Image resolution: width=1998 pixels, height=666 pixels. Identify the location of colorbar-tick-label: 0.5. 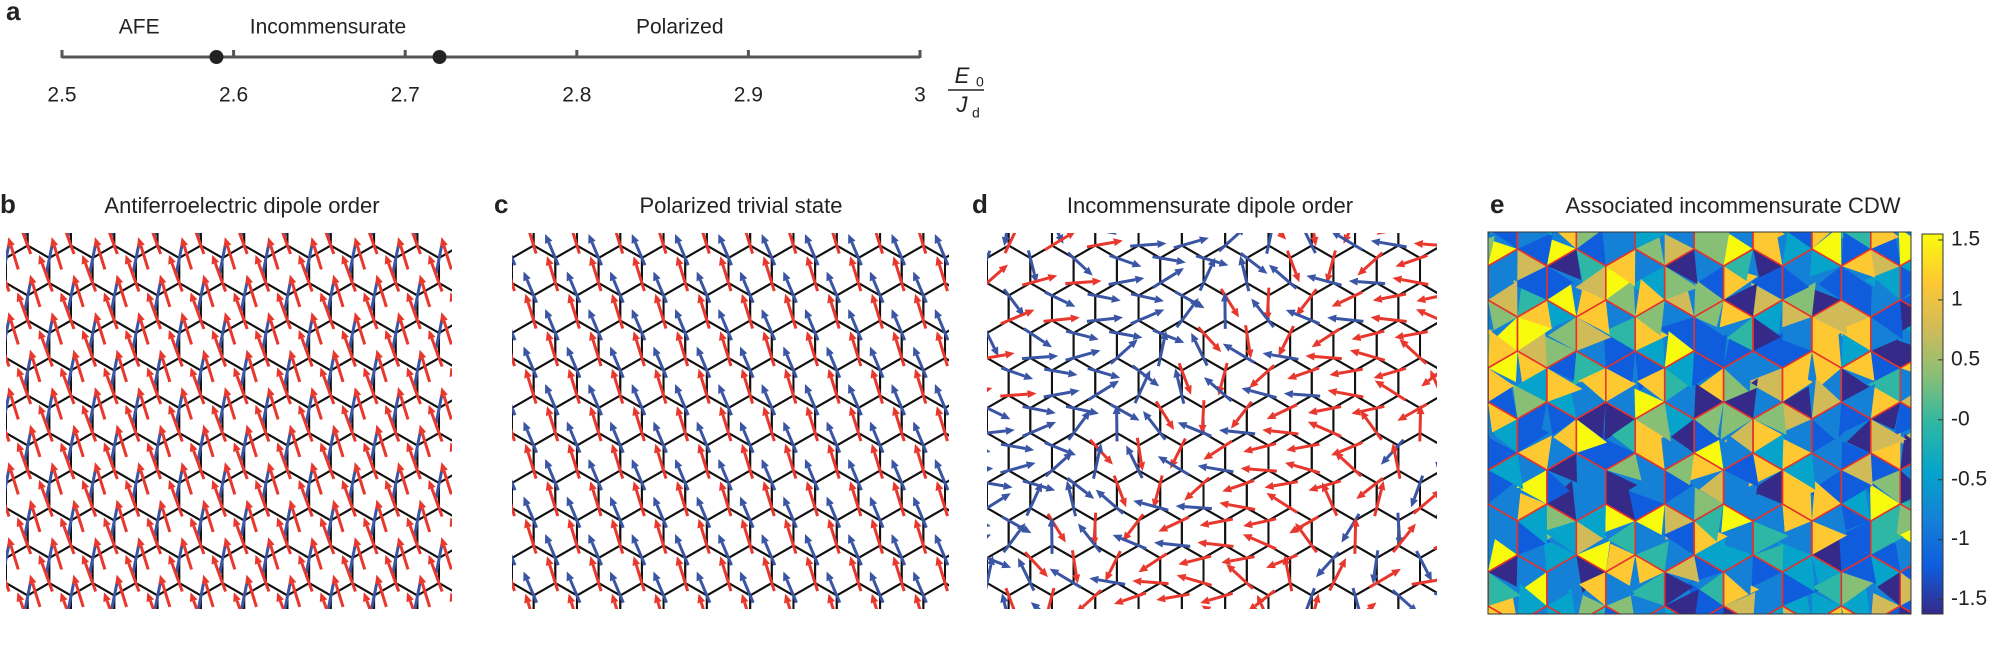
(1965, 358).